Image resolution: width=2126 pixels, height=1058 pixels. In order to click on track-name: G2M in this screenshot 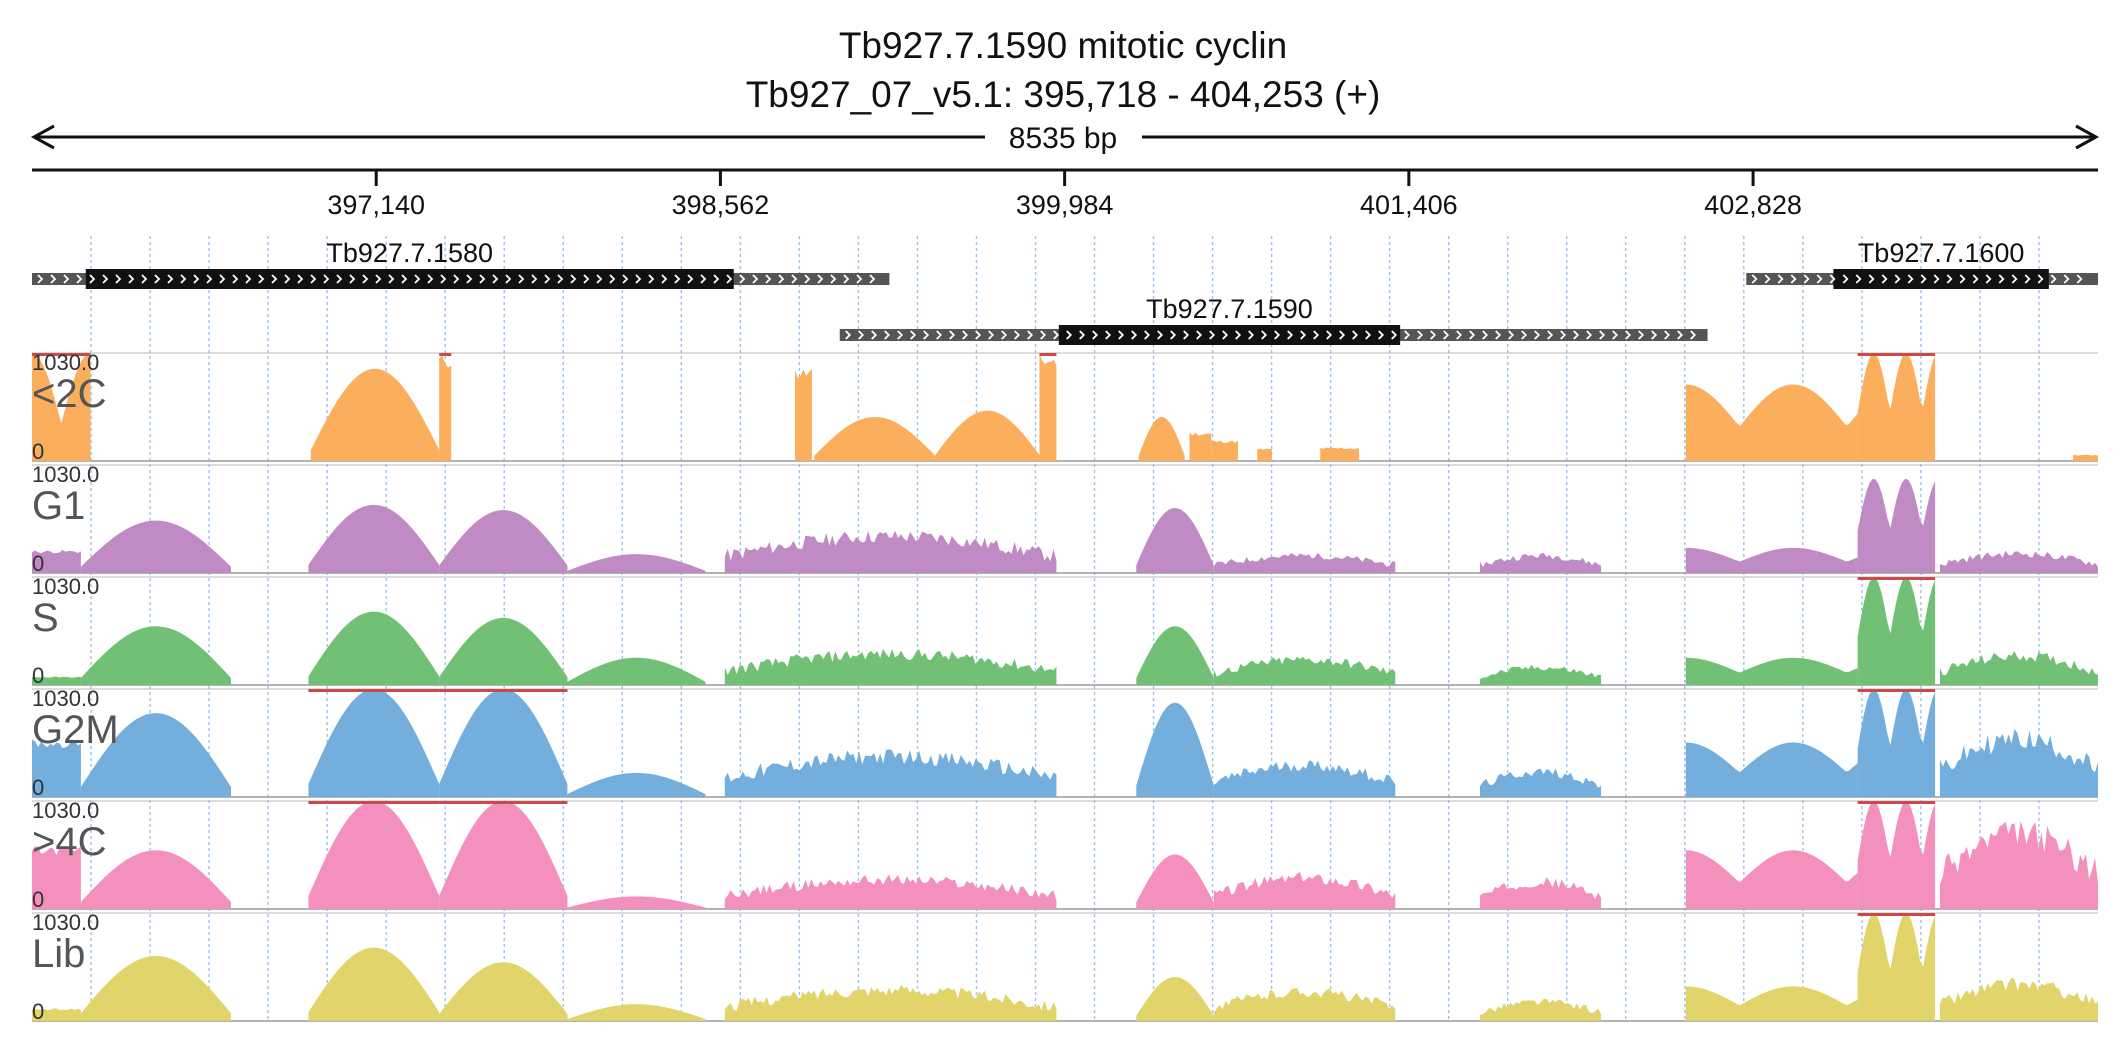, I will do `click(75, 730)`.